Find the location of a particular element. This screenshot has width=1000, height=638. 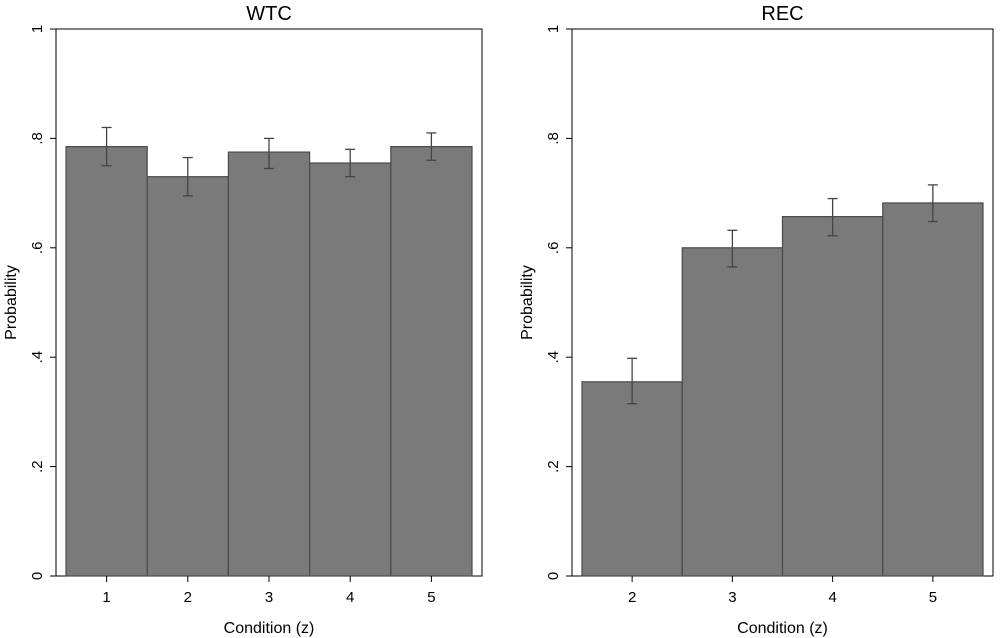

x-tick-label: 1 is located at coordinates (106, 597).